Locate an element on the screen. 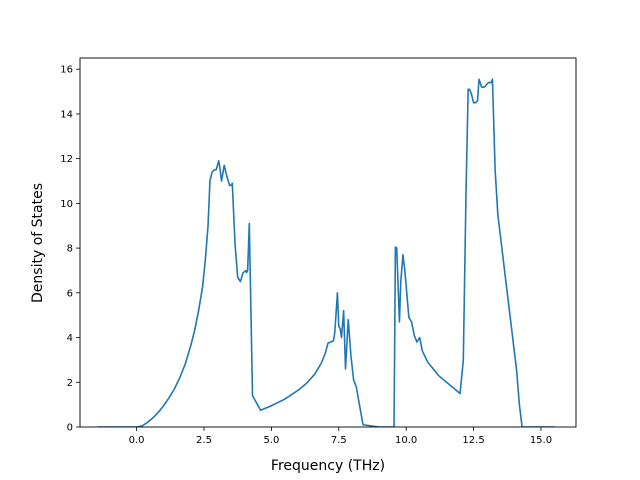  y-tick-label: 6 is located at coordinates (70, 293).